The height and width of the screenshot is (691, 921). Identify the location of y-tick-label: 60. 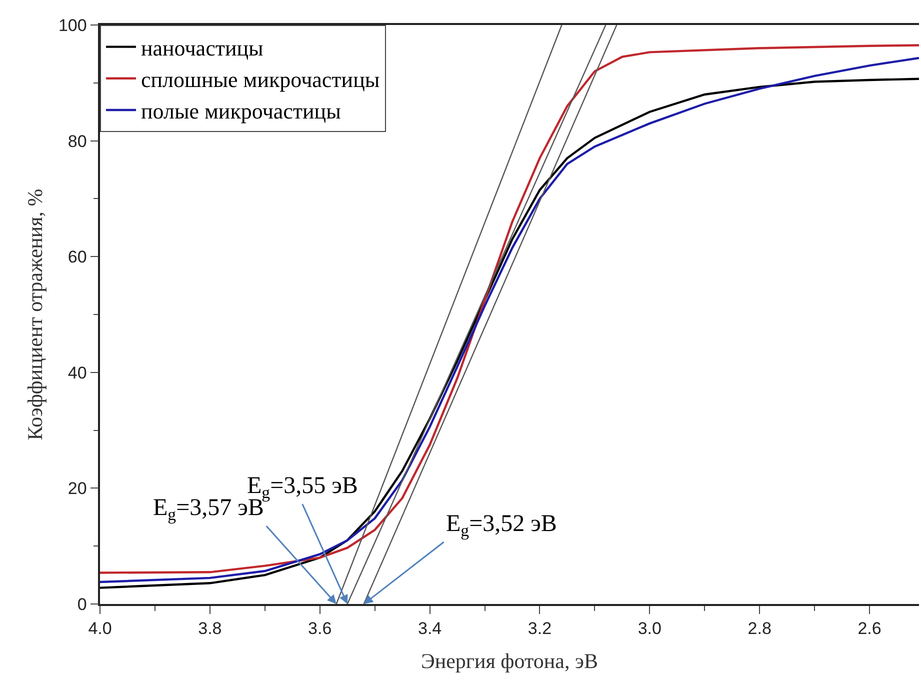
(77, 257).